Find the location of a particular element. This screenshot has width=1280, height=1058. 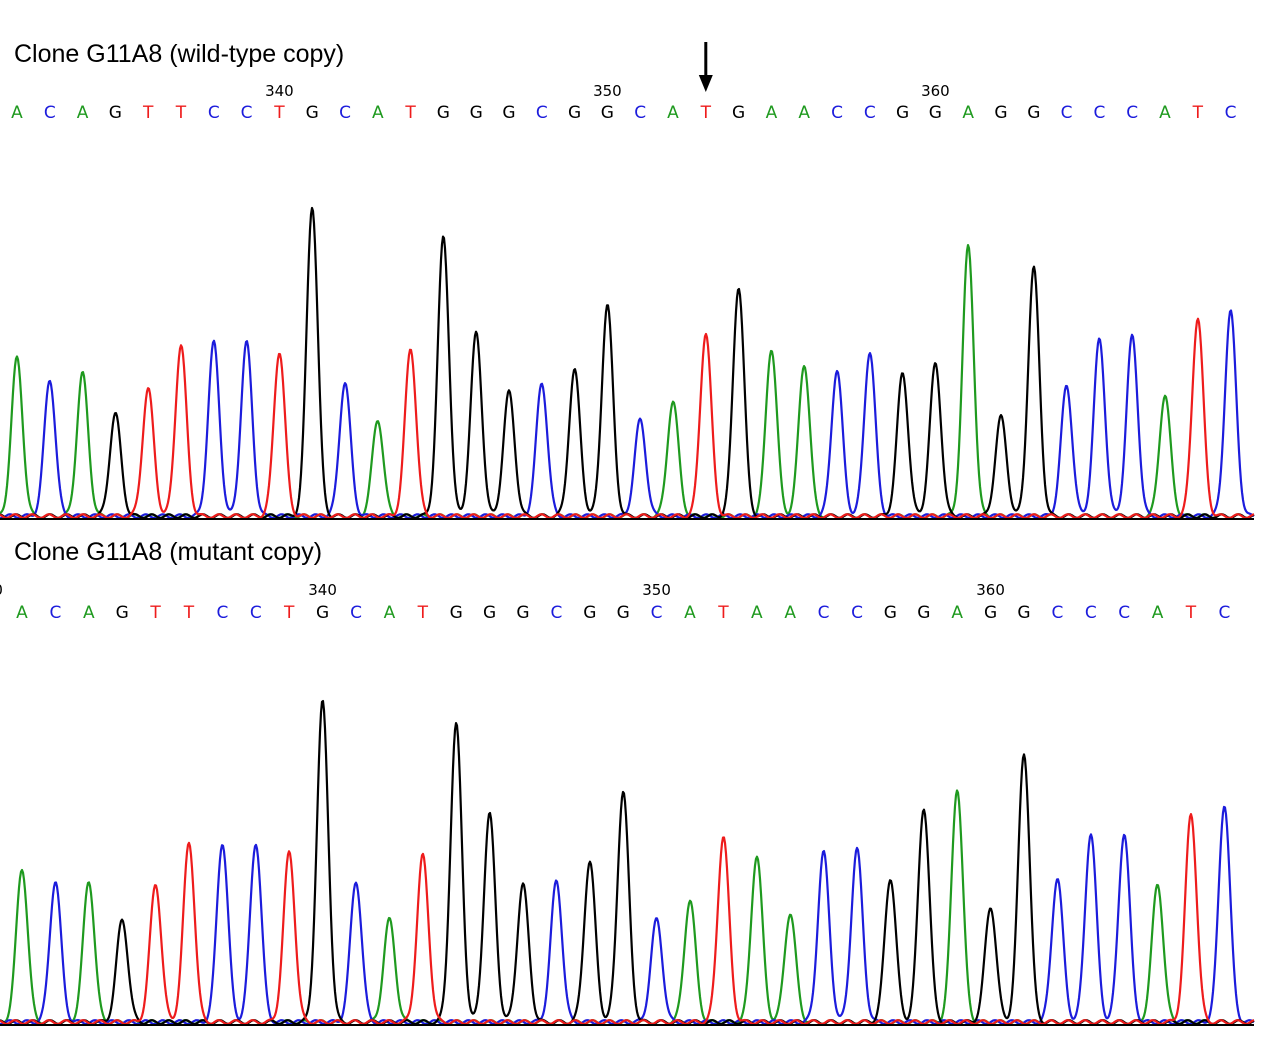

wildtype-title: Clone G11A8 (wild-type copy) is located at coordinates (179, 54).